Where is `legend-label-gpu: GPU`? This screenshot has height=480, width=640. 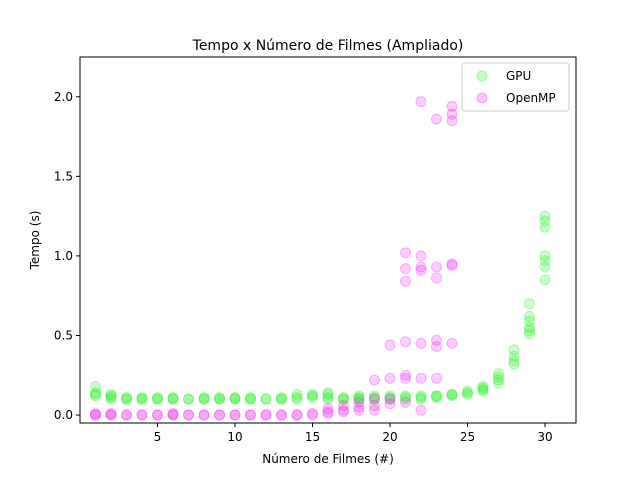
legend-label-gpu: GPU is located at coordinates (518, 76).